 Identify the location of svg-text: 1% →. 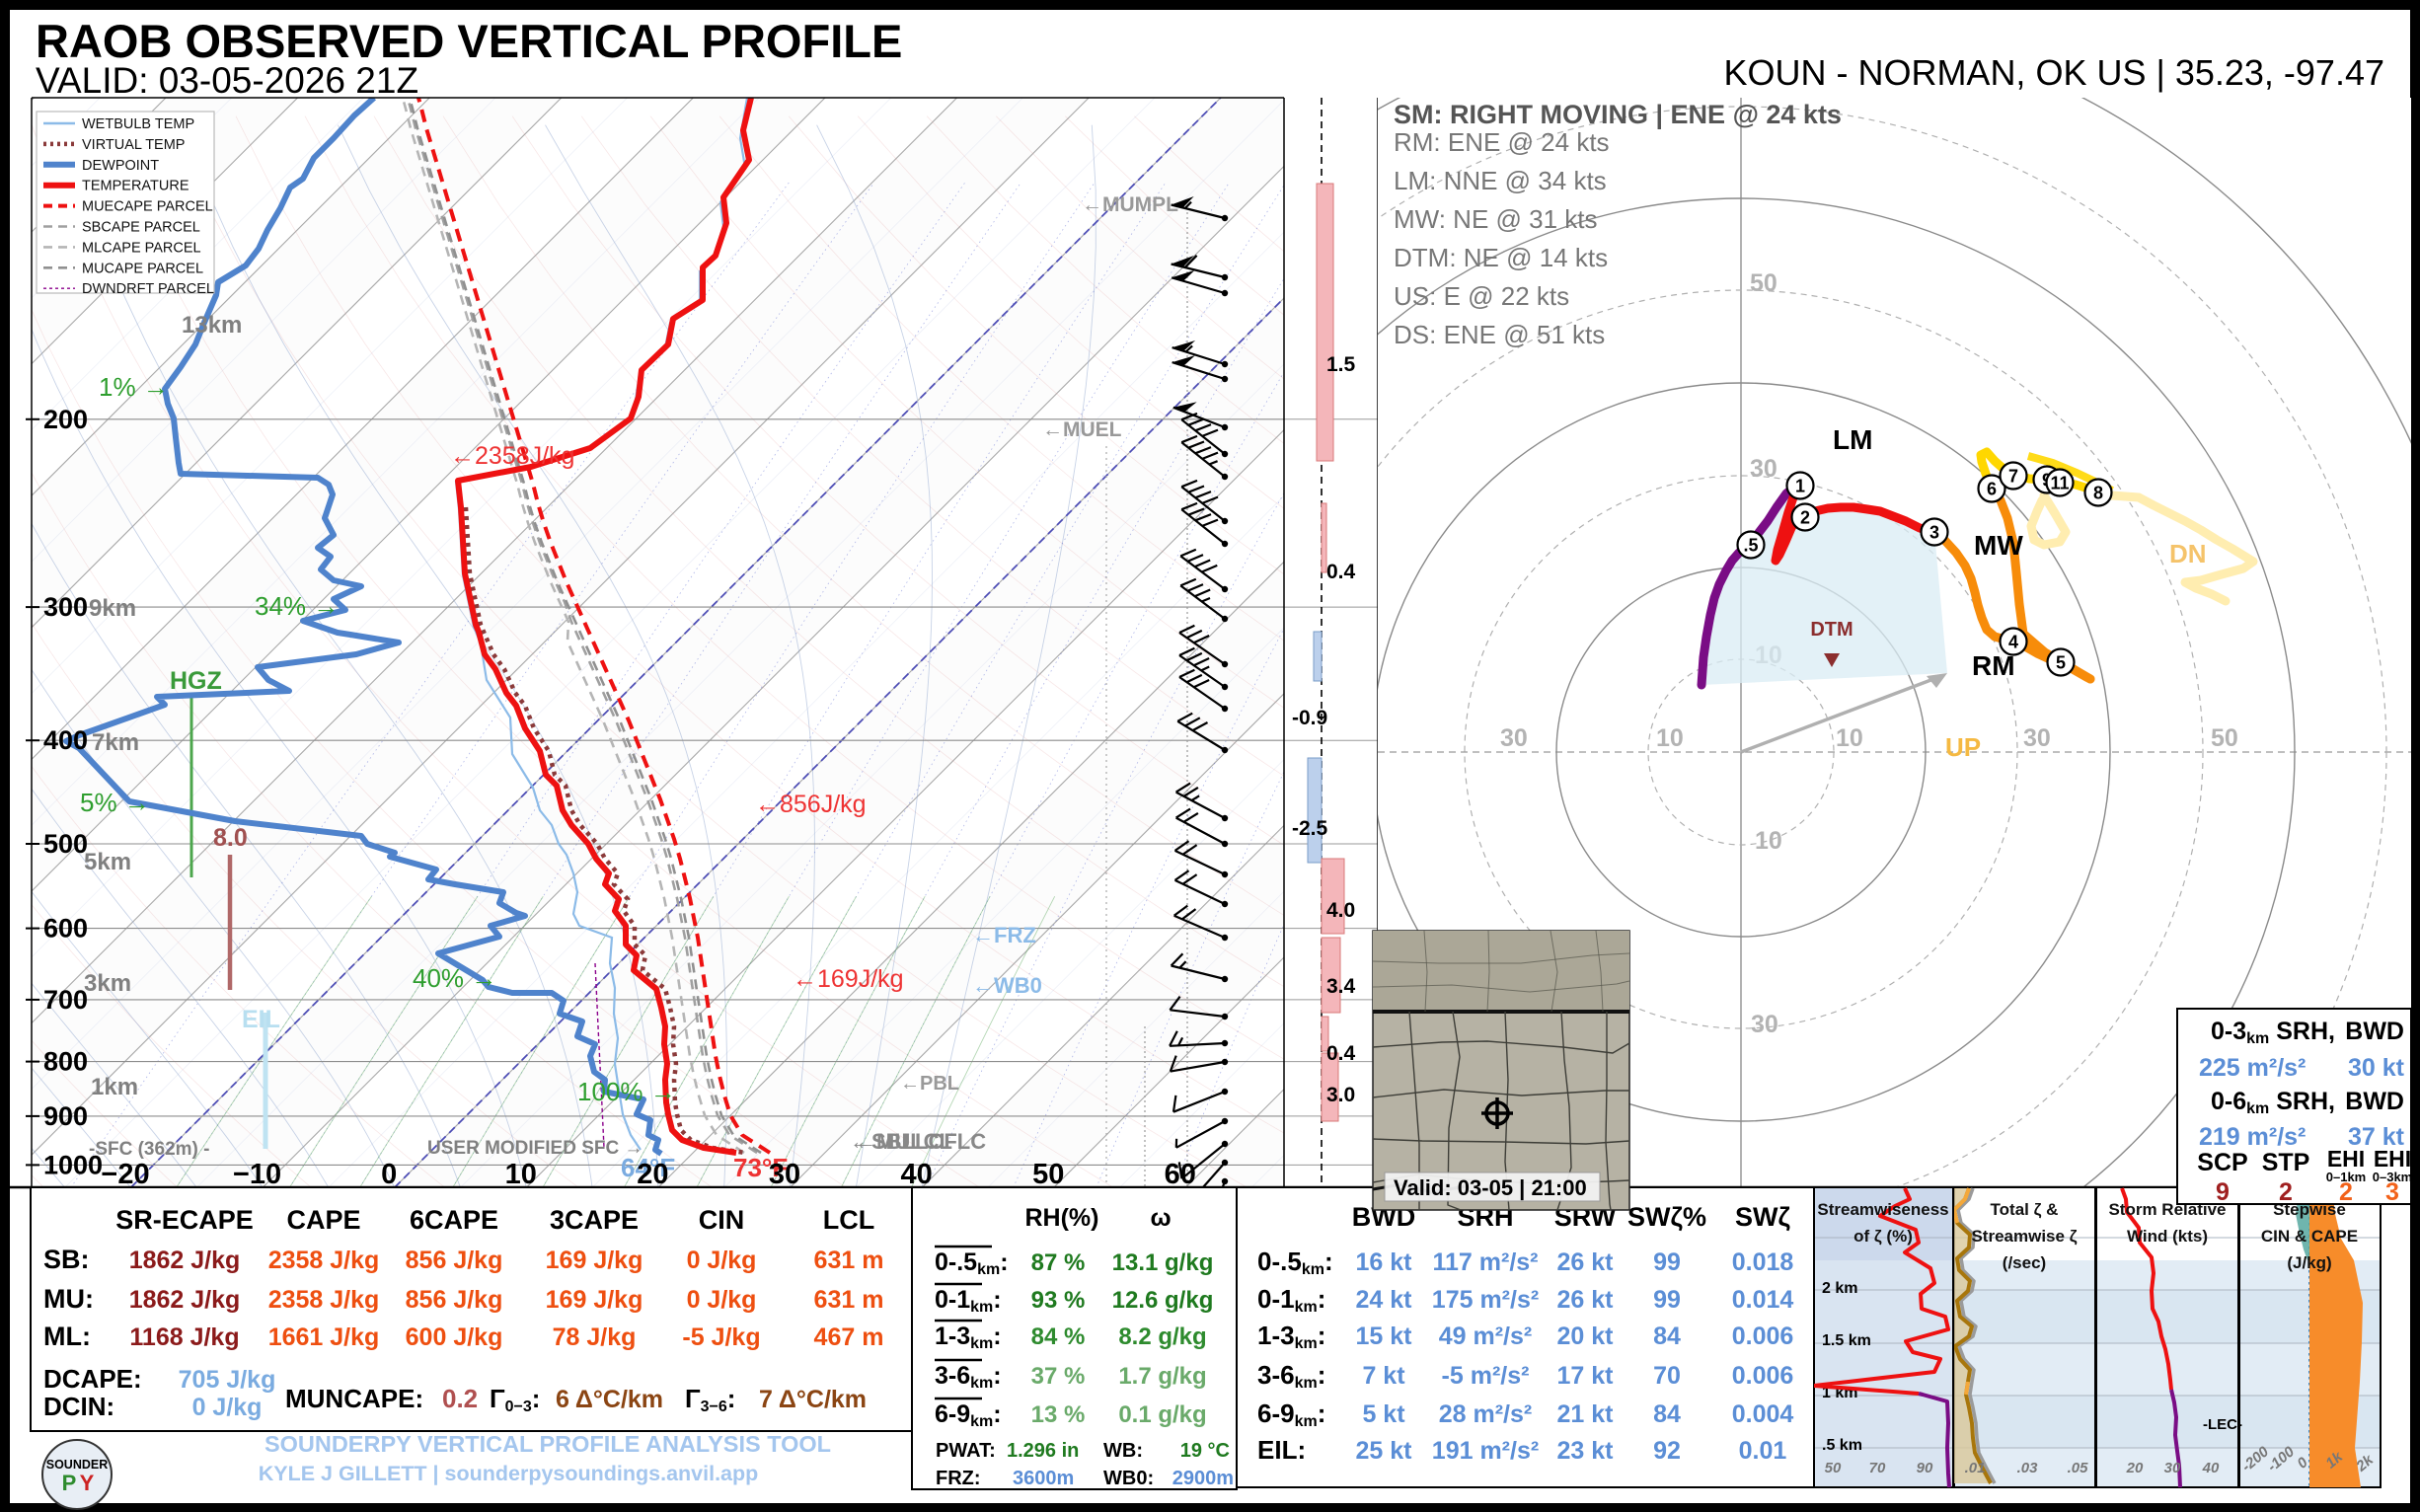
(134, 387).